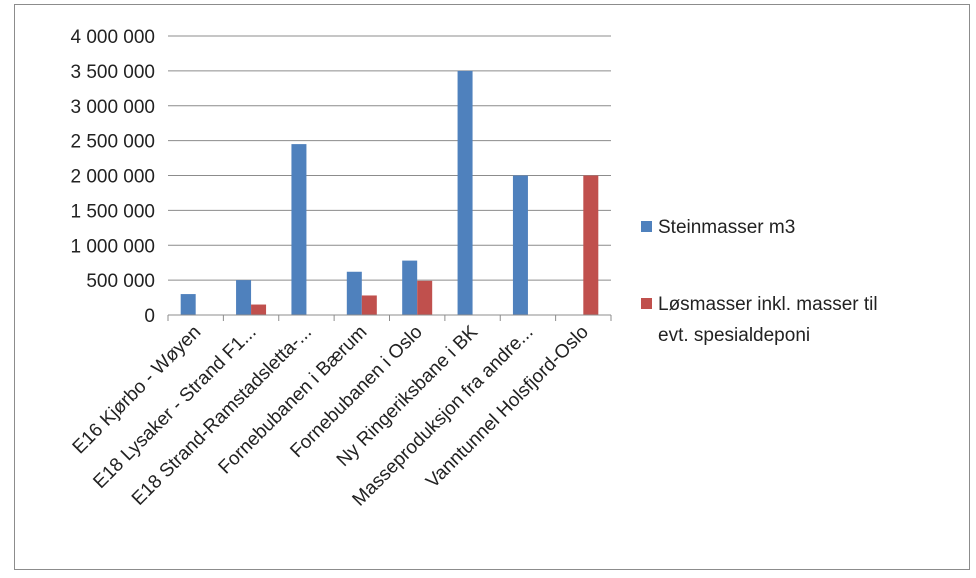  I want to click on y-tick-label: 3 500 000, so click(112, 72).